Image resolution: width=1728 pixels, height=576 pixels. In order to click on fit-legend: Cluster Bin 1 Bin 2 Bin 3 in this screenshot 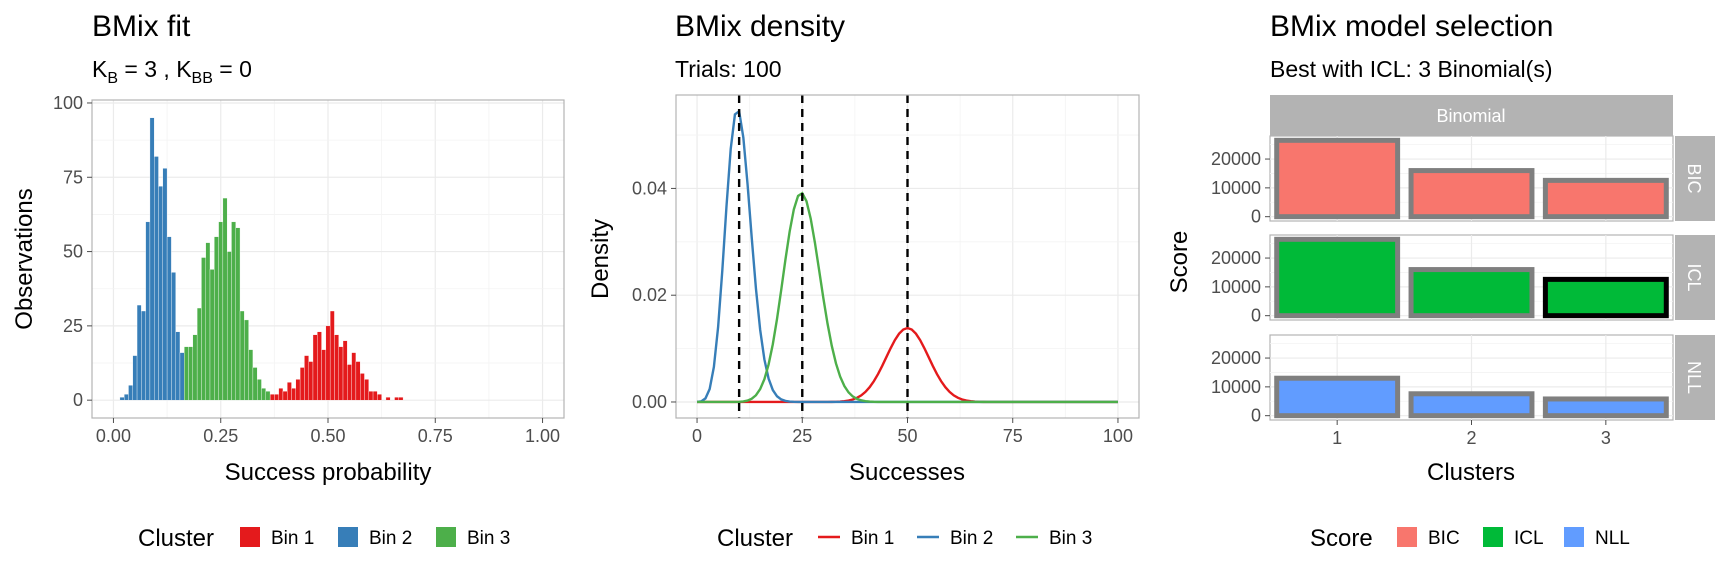, I will do `click(324, 538)`.